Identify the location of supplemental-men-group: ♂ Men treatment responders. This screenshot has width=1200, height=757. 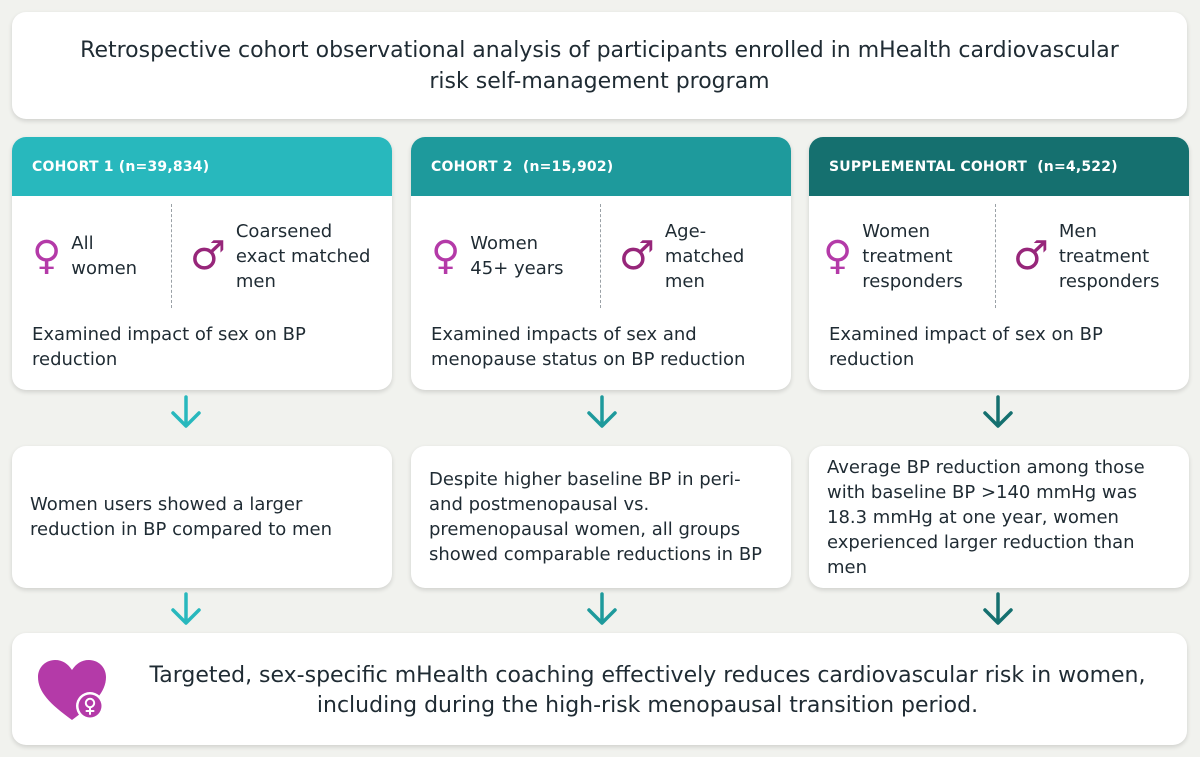
(1099, 256).